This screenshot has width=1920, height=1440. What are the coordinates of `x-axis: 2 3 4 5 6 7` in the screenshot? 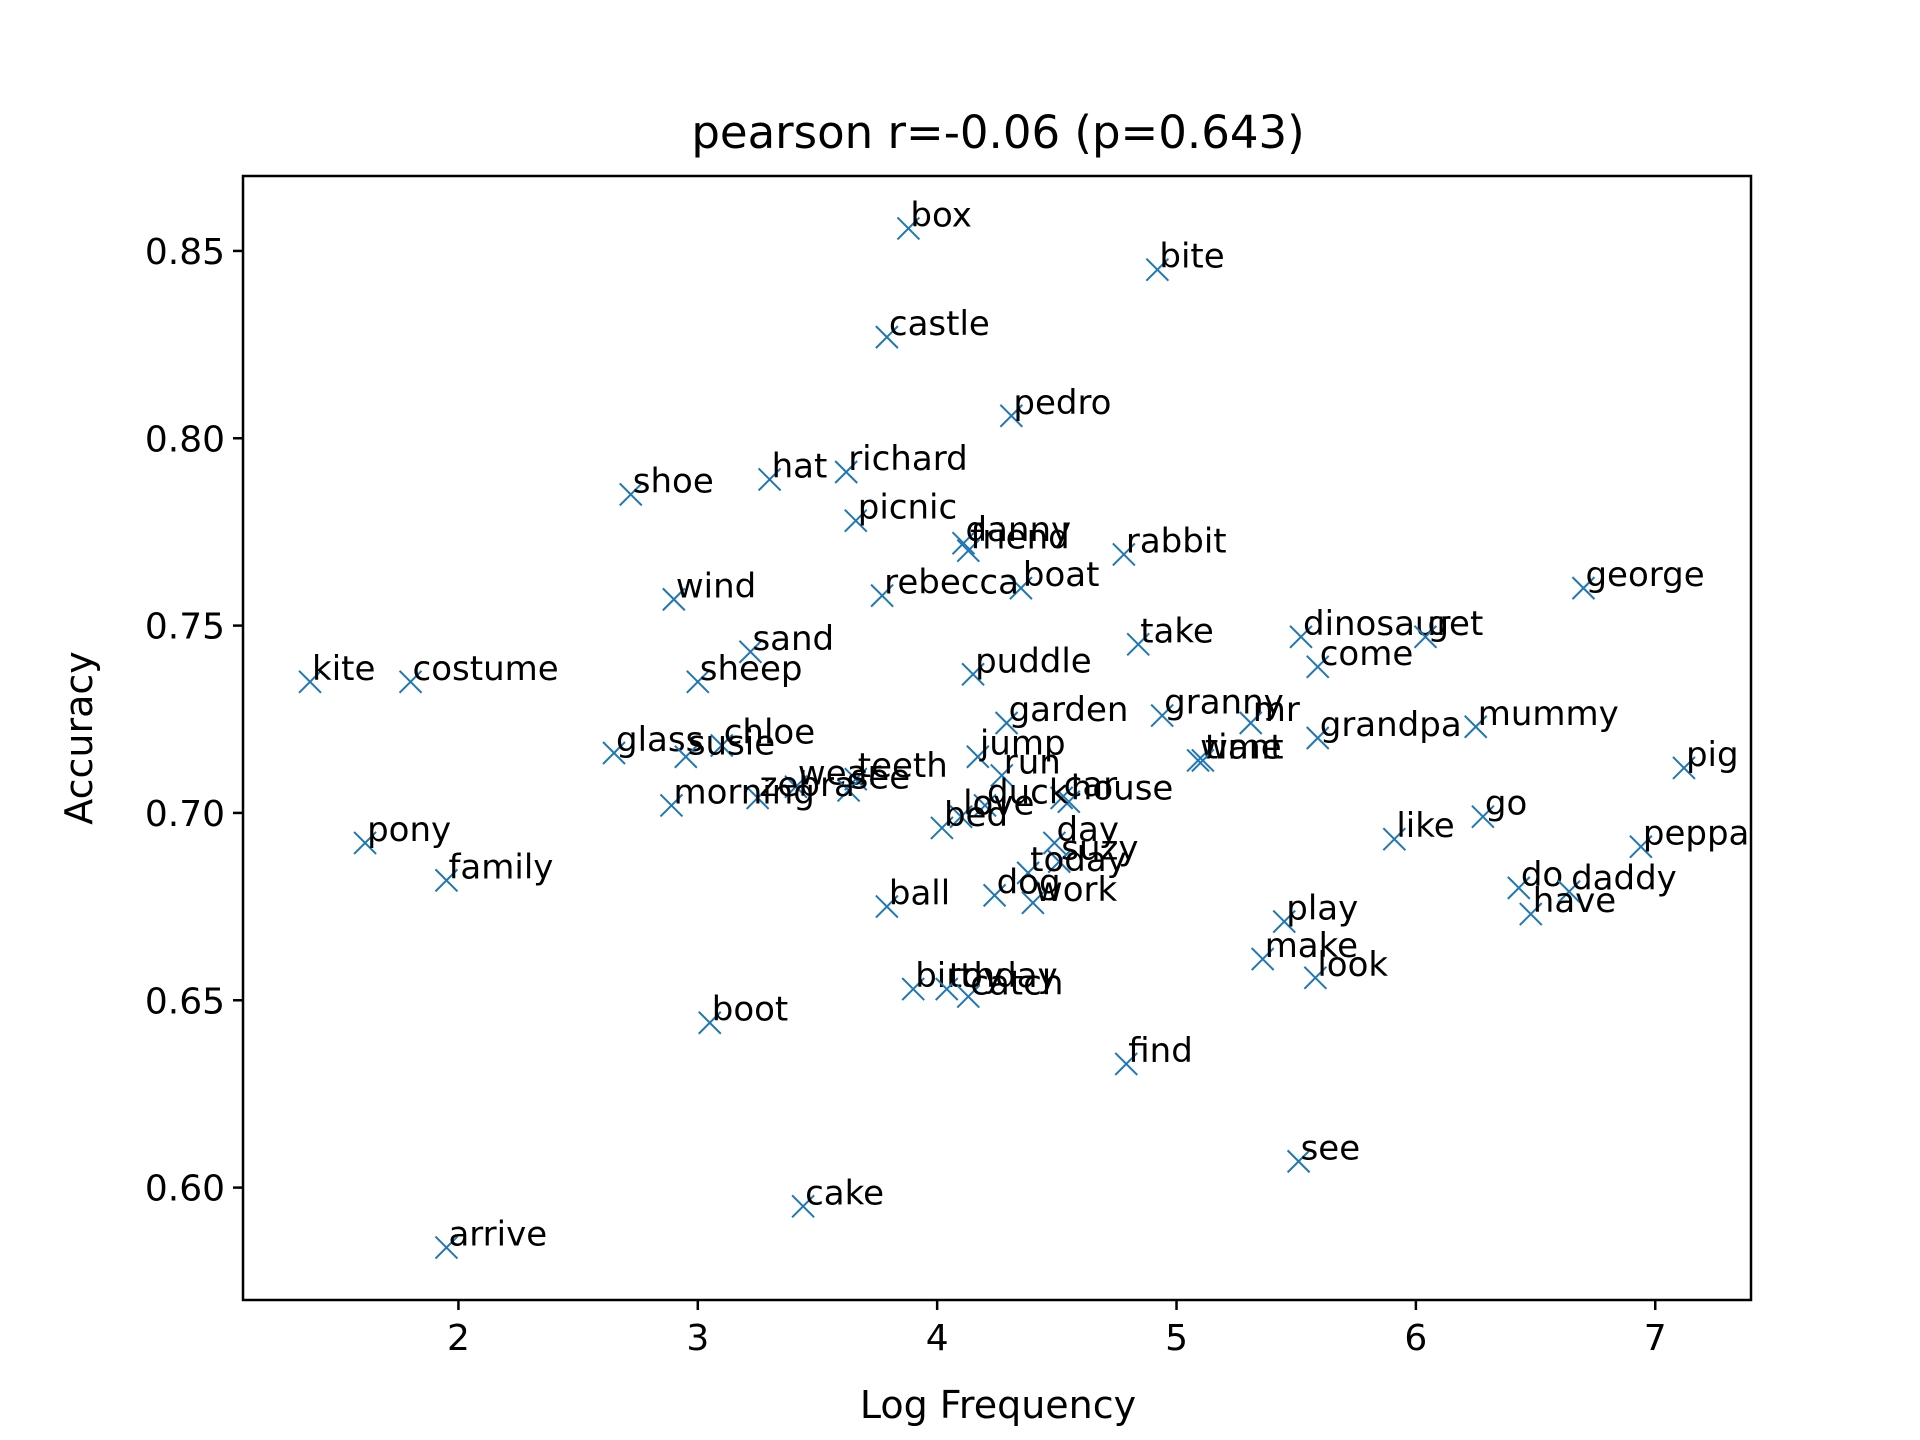 It's located at (1057, 1329).